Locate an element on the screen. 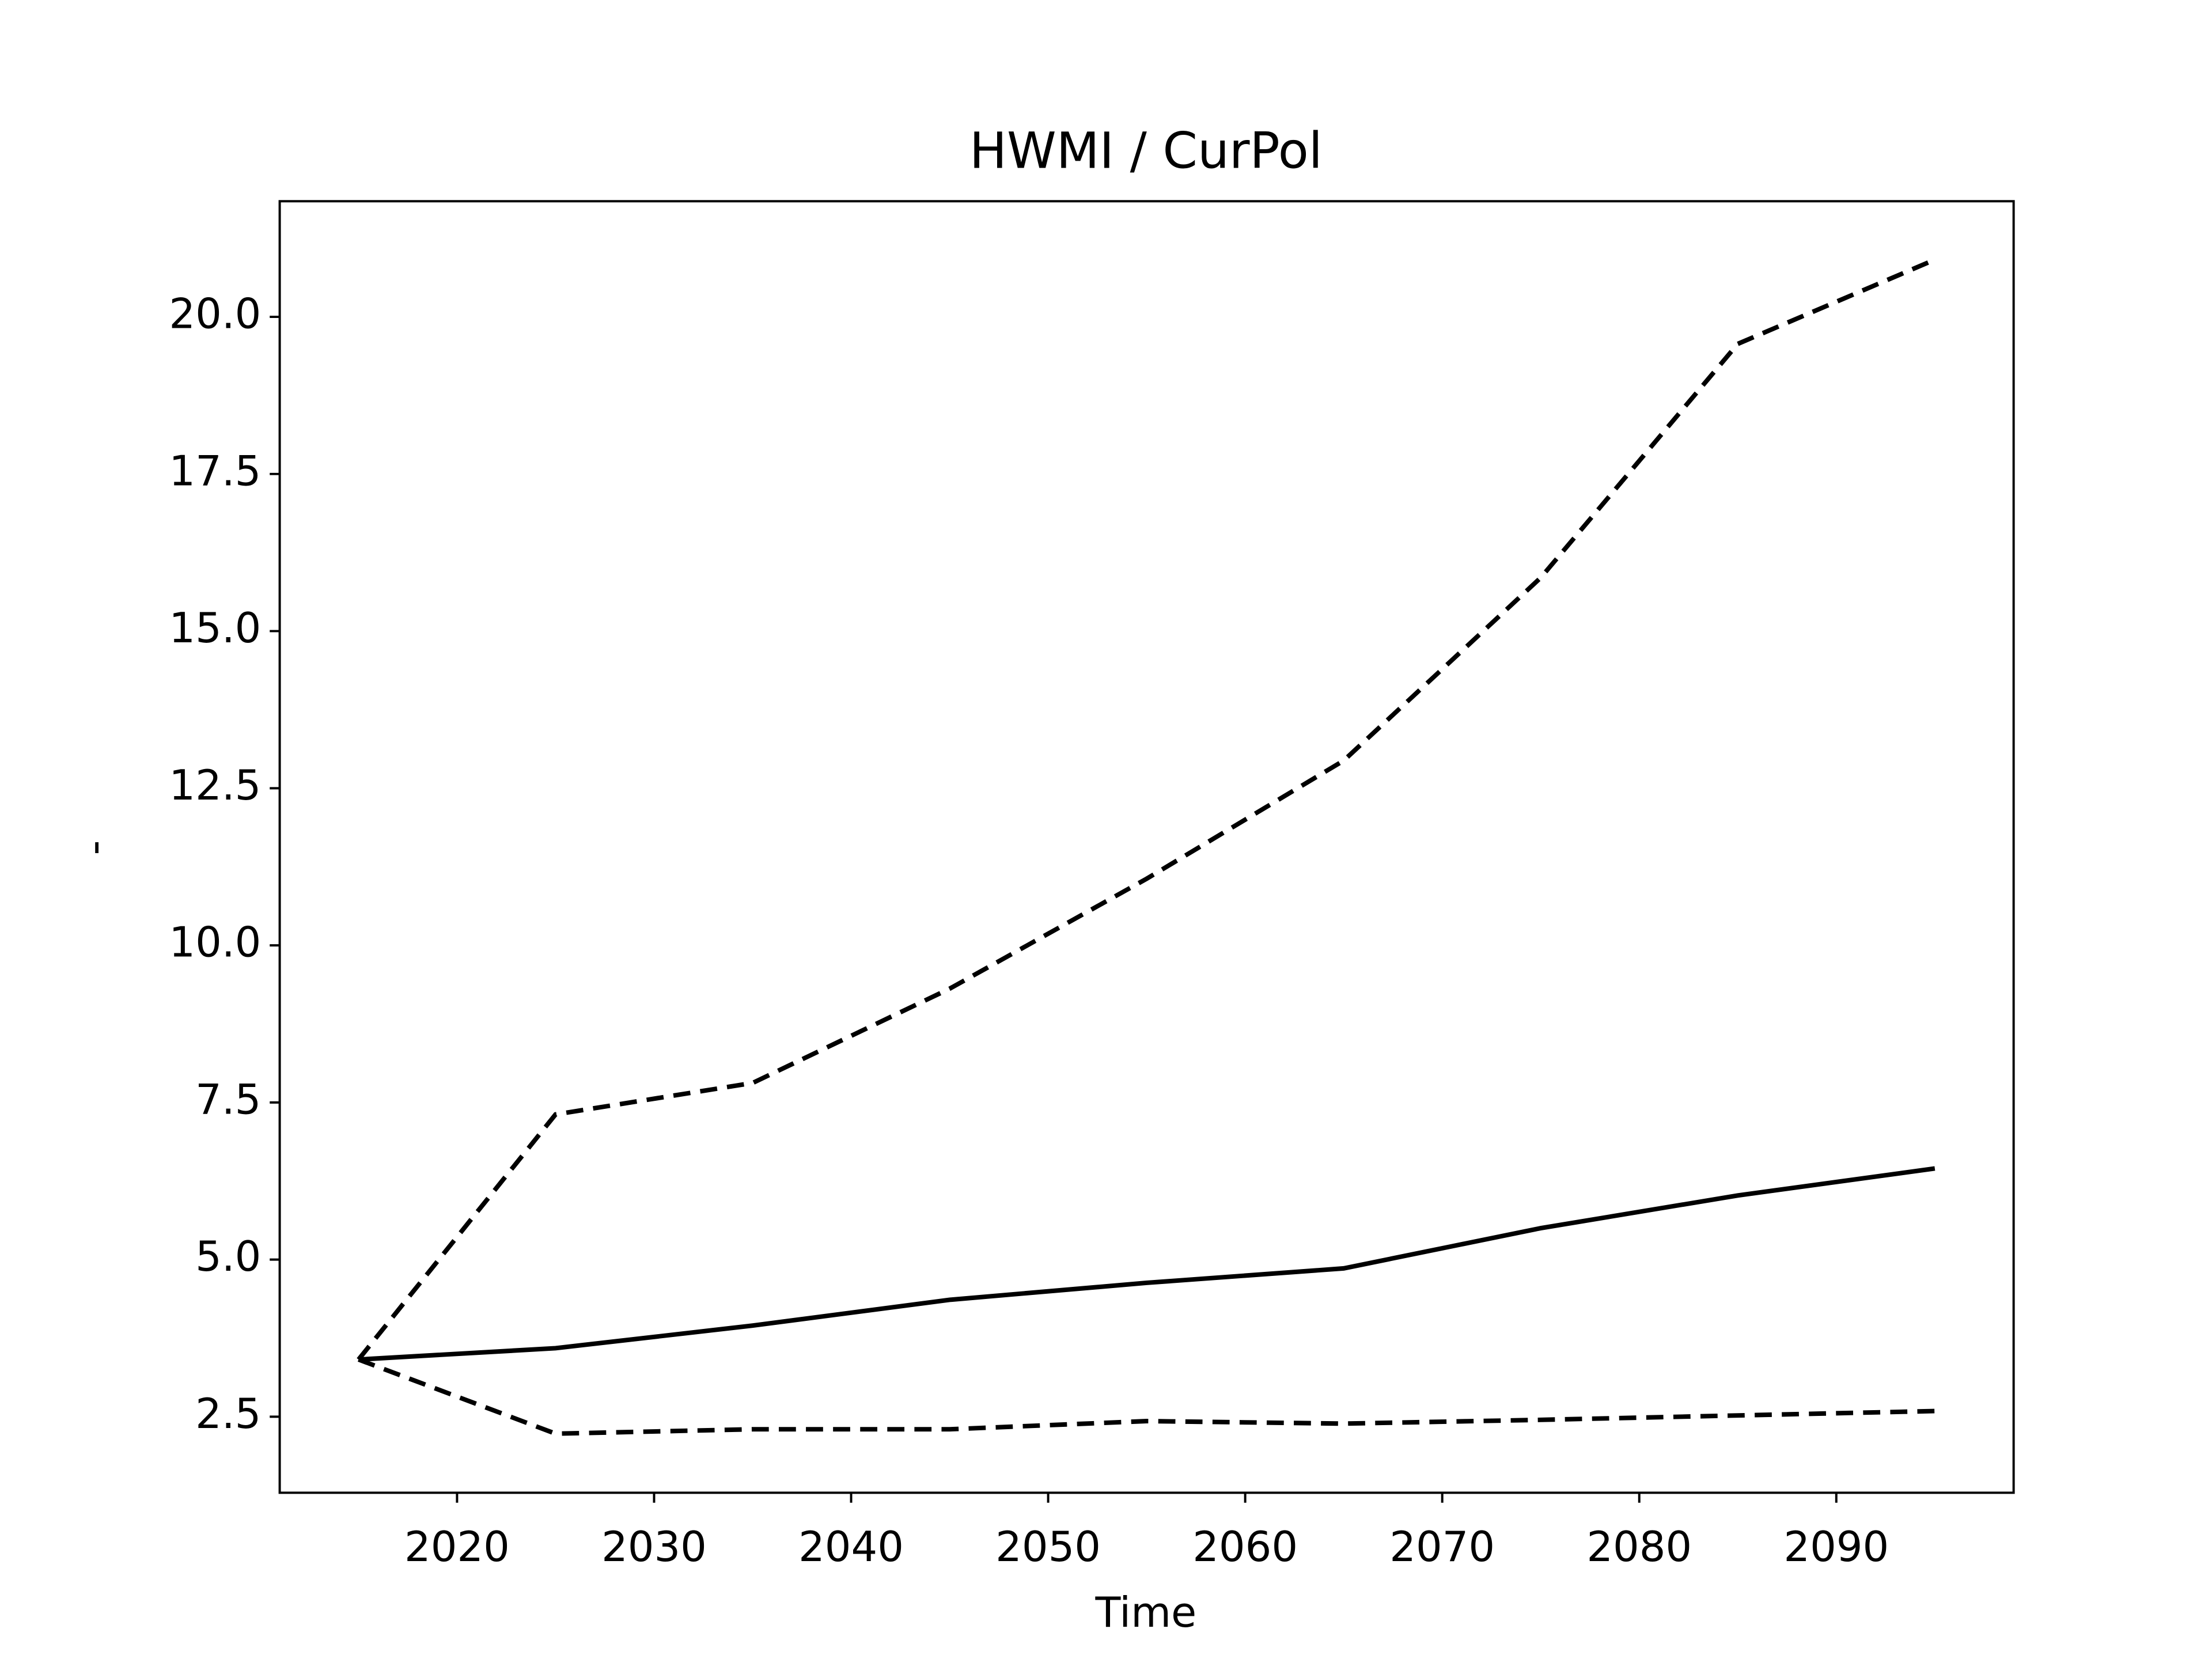  y-tick-label: 17.5 is located at coordinates (215, 470).